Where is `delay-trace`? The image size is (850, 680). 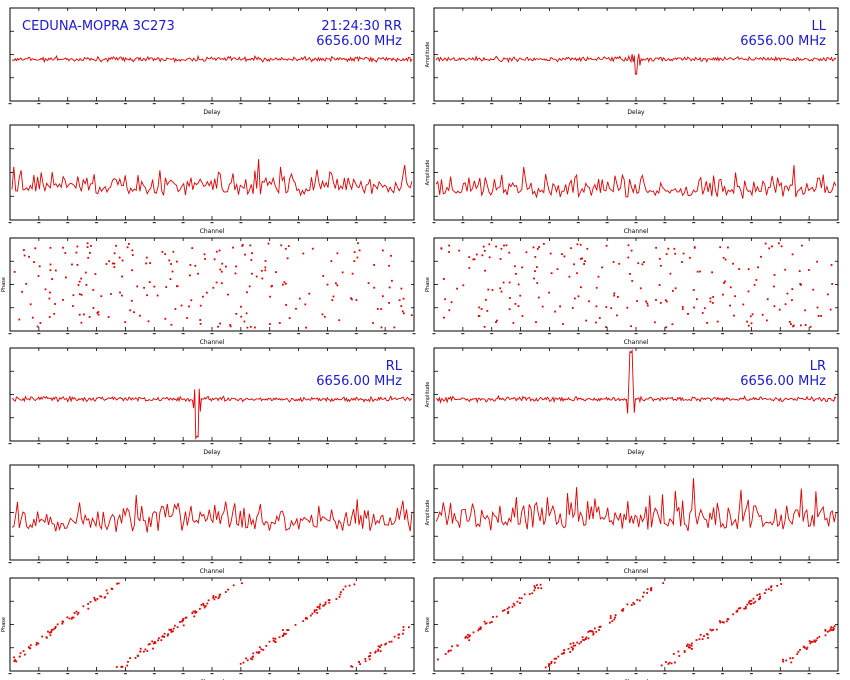
delay-trace is located at coordinates (636, 381).